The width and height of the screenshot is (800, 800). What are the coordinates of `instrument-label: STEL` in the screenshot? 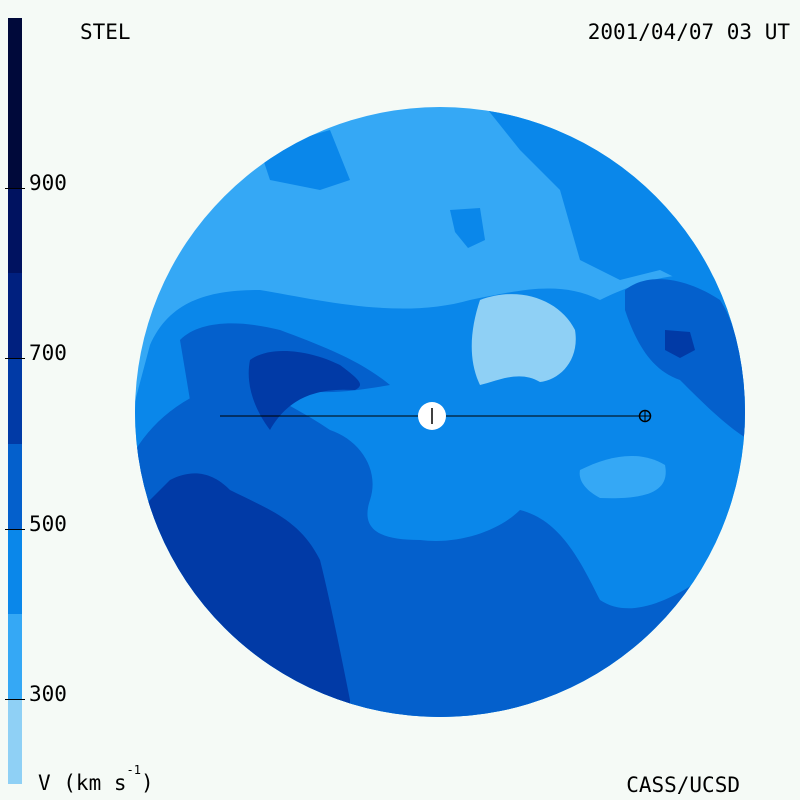 It's located at (105, 32).